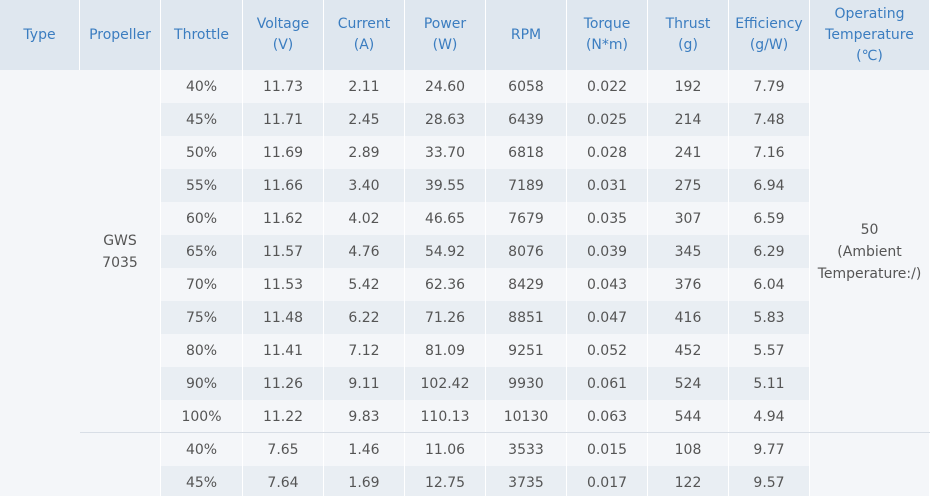 The height and width of the screenshot is (496, 930). Describe the element at coordinates (769, 45) in the screenshot. I see `cell-text: (g/W)` at that location.